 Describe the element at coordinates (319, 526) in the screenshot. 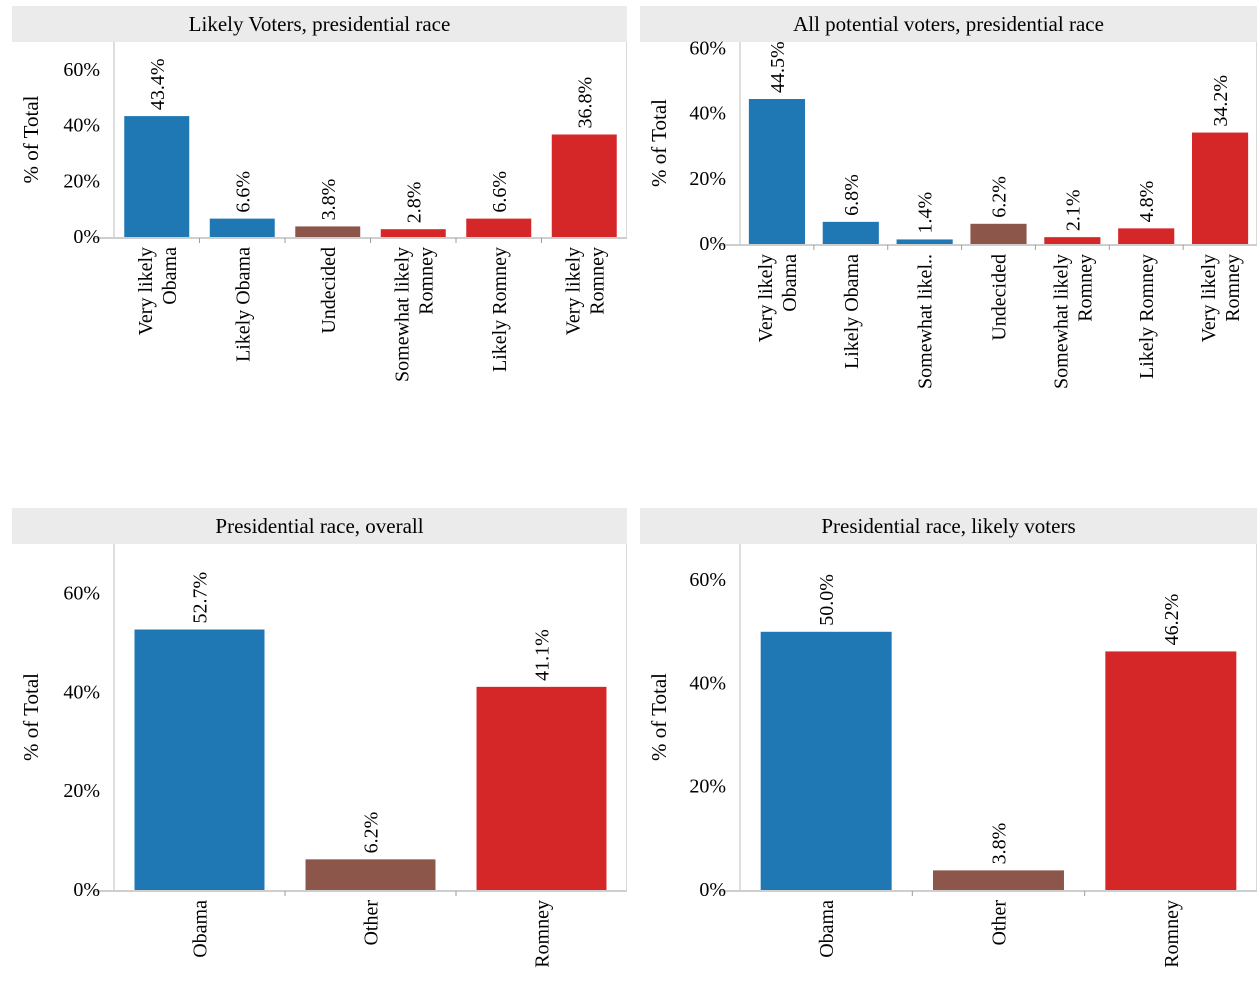

I see `chart-title: Presidential race, overall` at that location.